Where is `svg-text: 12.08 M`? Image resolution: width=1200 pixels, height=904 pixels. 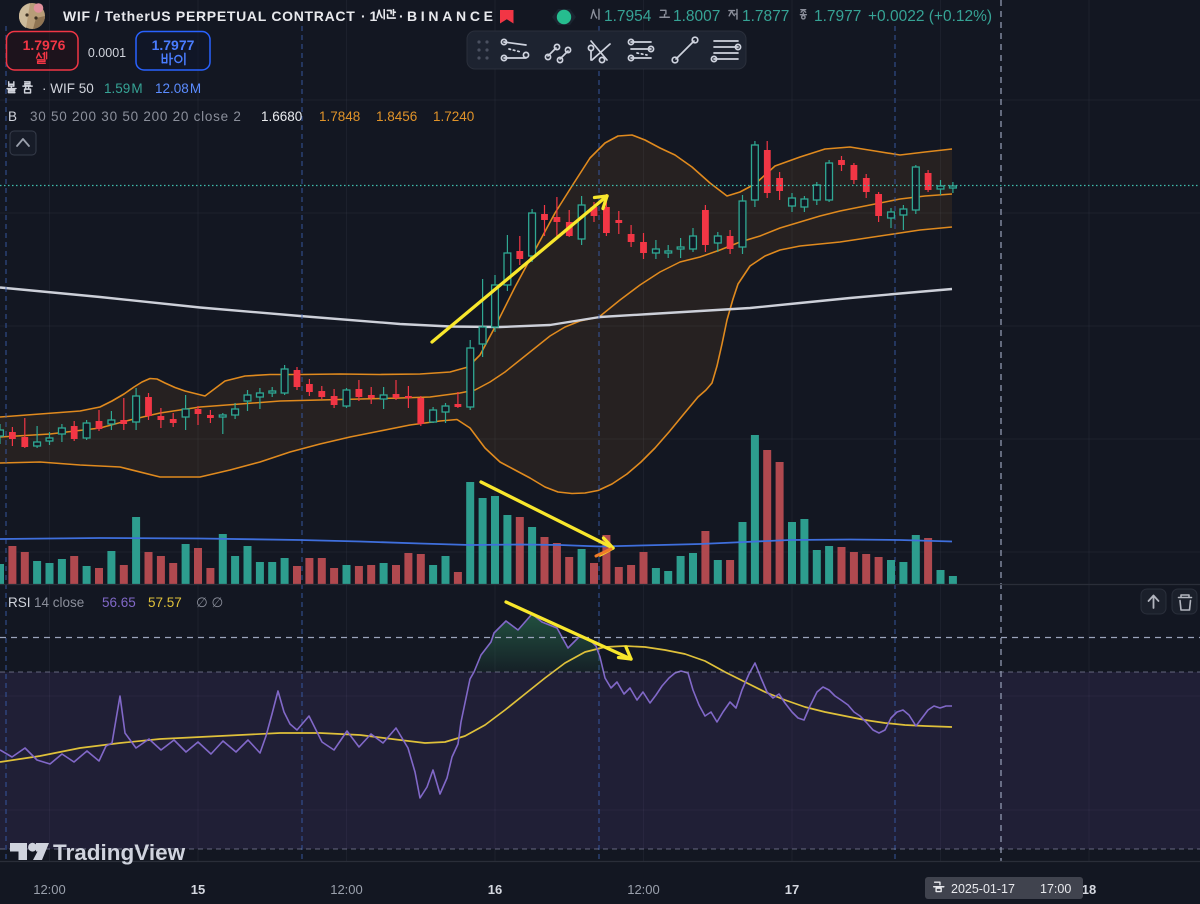
svg-text: 12.08 M is located at coordinates (178, 88).